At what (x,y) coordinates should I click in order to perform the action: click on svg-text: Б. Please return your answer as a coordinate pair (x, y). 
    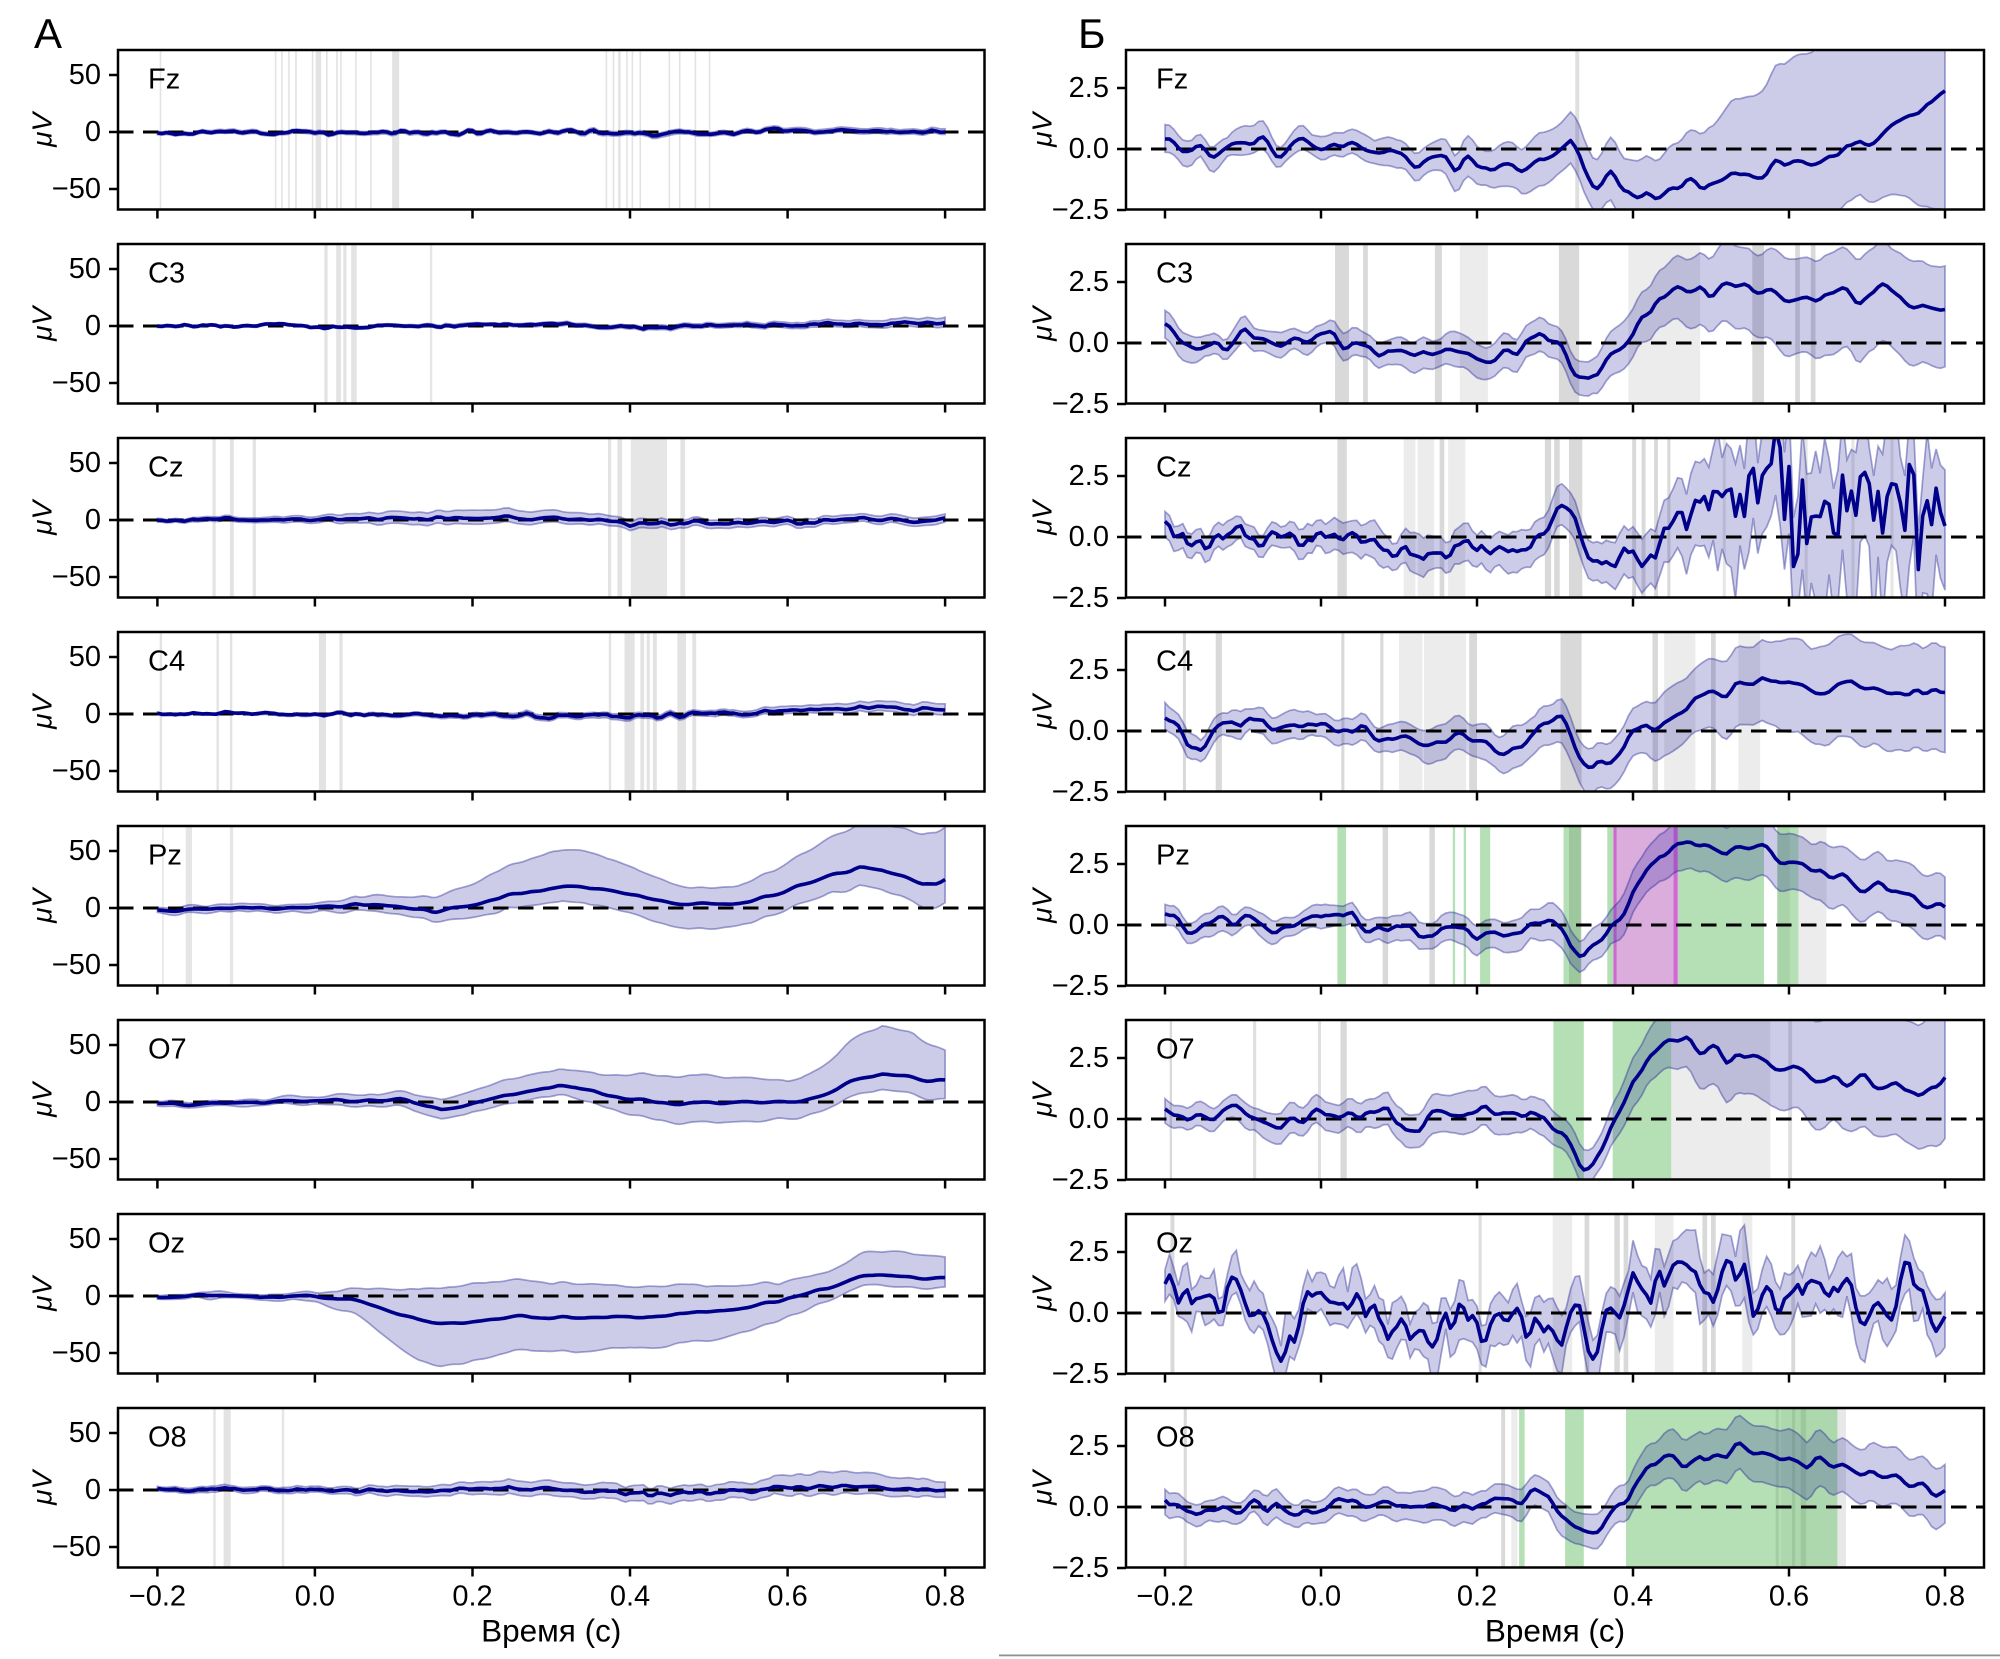
    Looking at the image, I should click on (1092, 33).